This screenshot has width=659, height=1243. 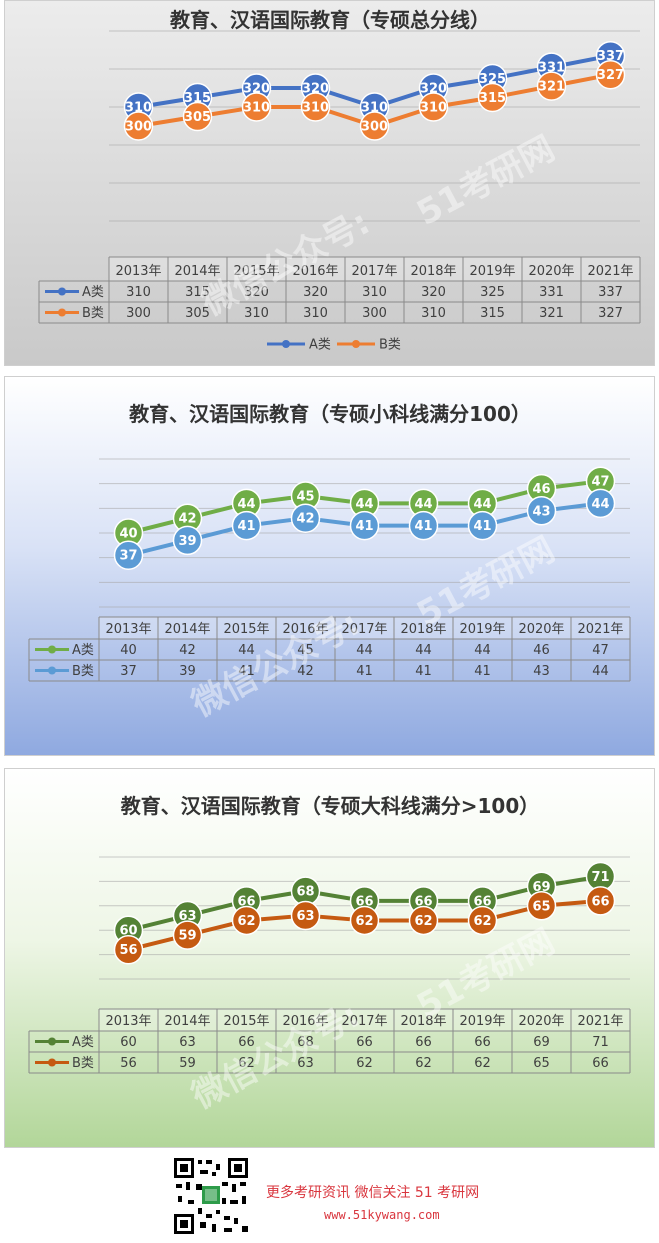 What do you see at coordinates (246, 1021) in the screenshot?
I see `tick-label: 2015年` at bounding box center [246, 1021].